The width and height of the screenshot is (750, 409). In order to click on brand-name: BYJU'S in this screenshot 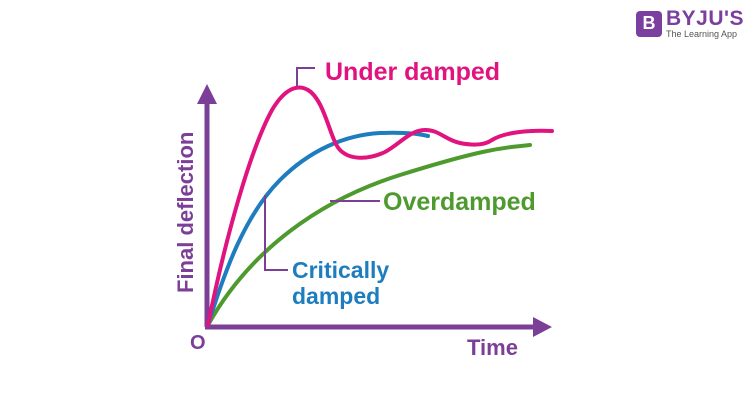, I will do `click(705, 18)`.